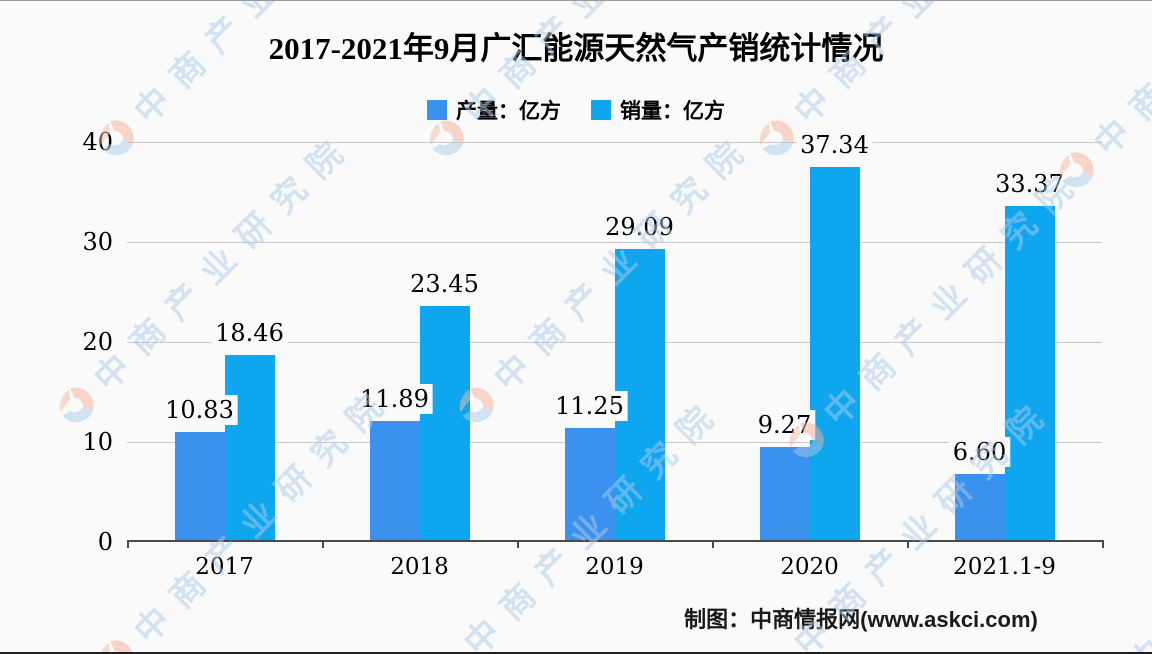 The image size is (1152, 654). What do you see at coordinates (105, 542) in the screenshot?
I see `y-axis-tick-label: 0` at bounding box center [105, 542].